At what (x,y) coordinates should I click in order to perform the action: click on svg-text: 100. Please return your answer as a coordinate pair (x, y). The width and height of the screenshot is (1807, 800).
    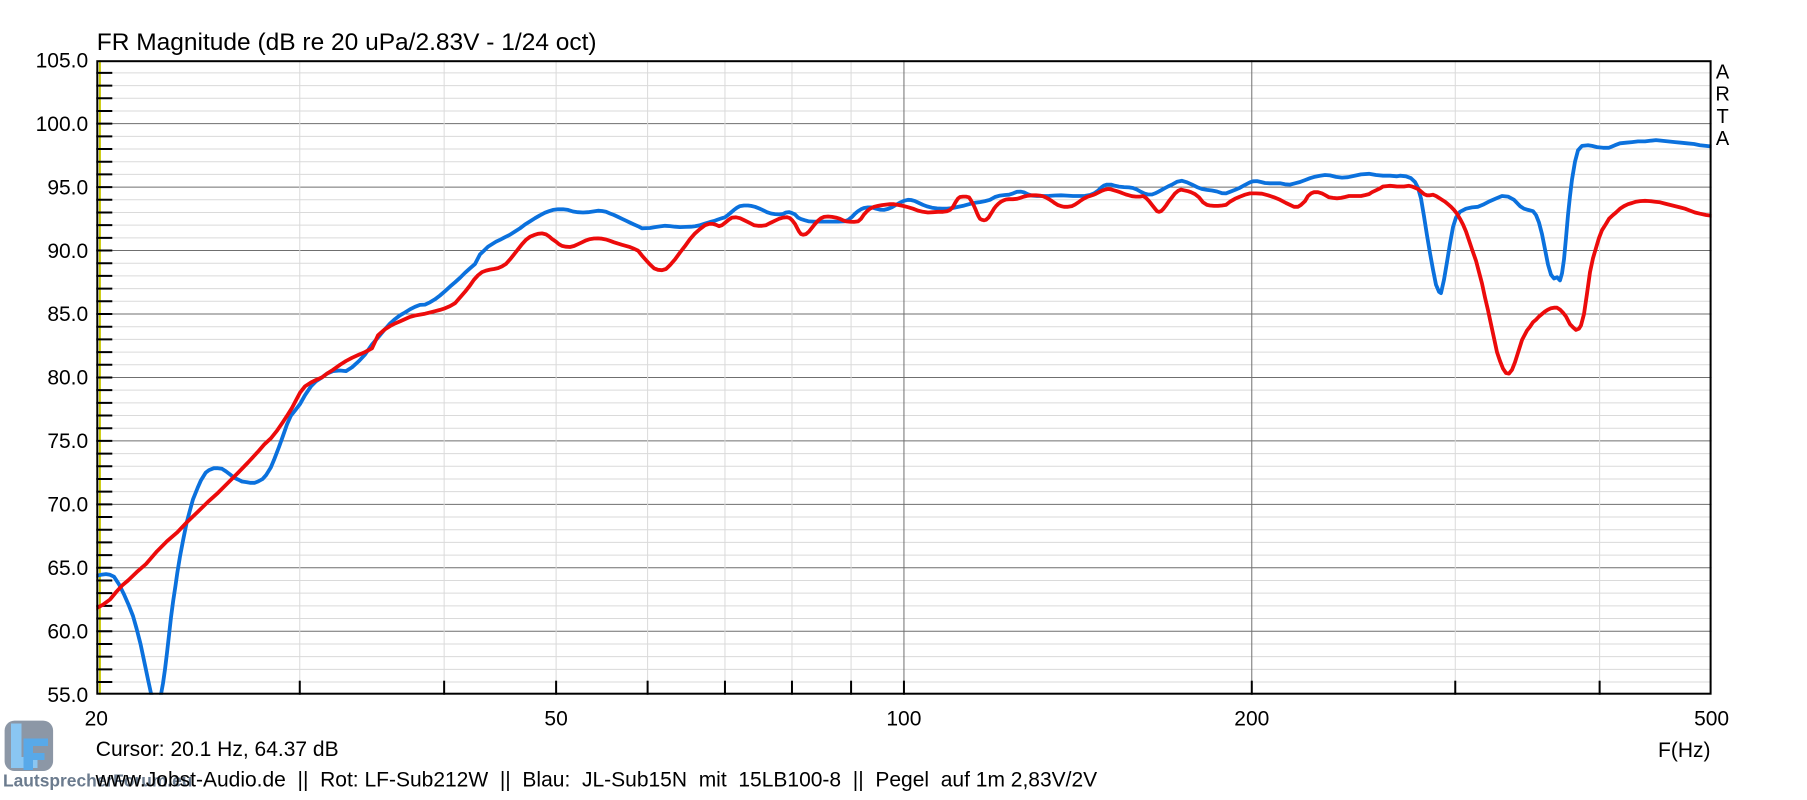
    Looking at the image, I should click on (903, 719).